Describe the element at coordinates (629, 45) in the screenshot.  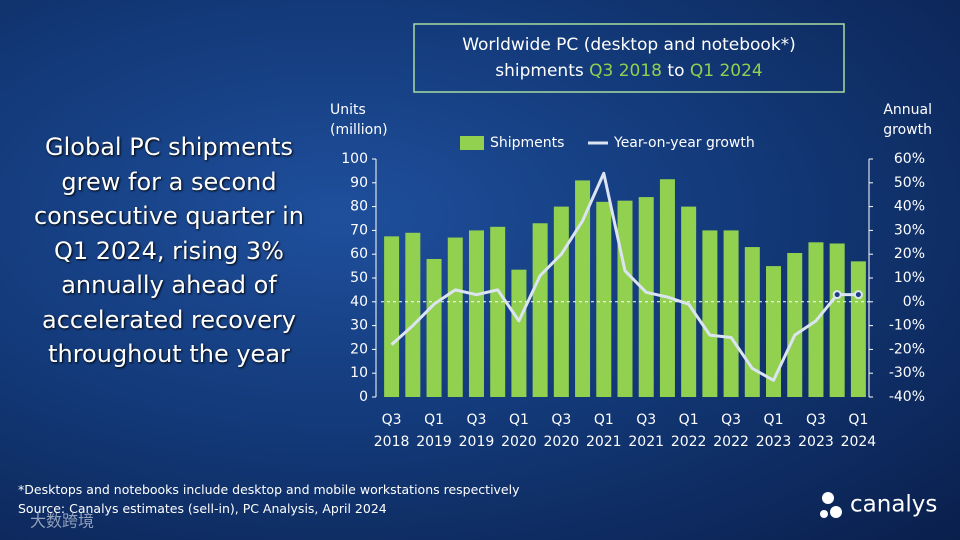
I see `chart-title: Worldwide PC (desktop and notebook*)` at that location.